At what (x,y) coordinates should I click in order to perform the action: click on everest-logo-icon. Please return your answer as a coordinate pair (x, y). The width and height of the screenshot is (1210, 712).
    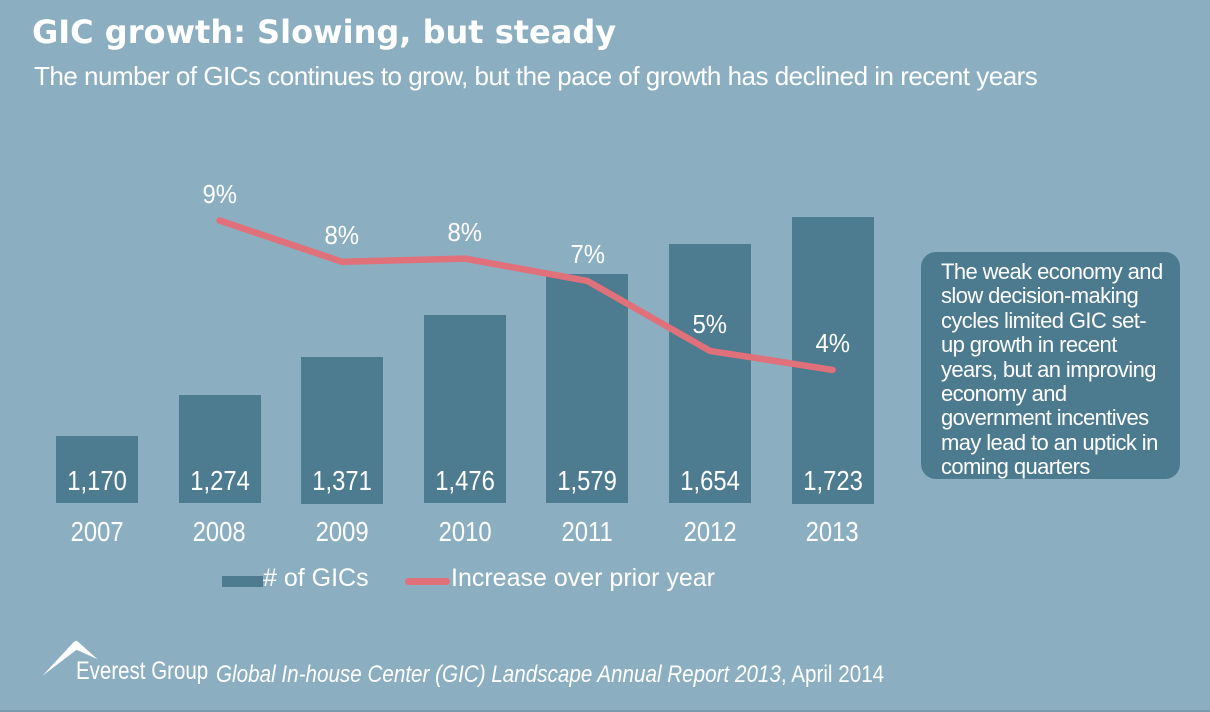
    Looking at the image, I should click on (70, 658).